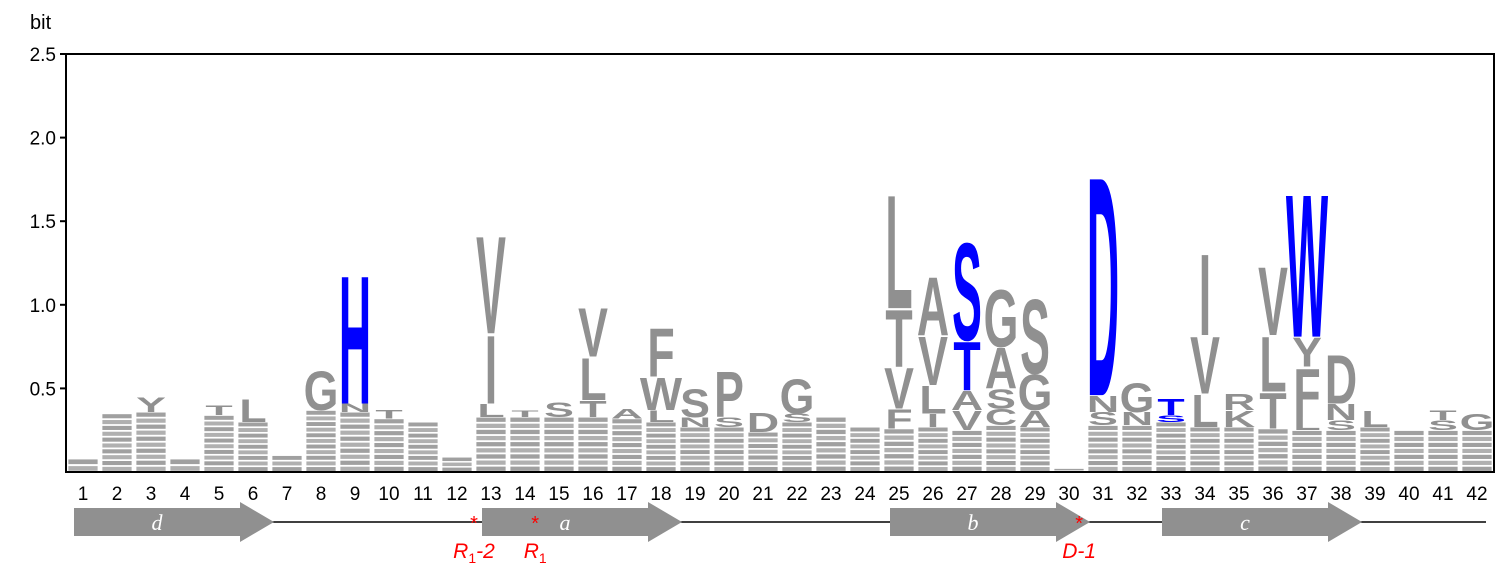 The height and width of the screenshot is (571, 1504). What do you see at coordinates (627, 414) in the screenshot?
I see `letter-17-A: A` at bounding box center [627, 414].